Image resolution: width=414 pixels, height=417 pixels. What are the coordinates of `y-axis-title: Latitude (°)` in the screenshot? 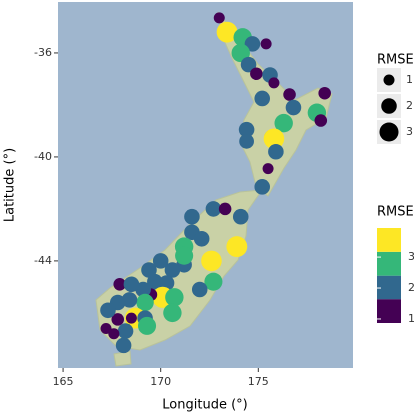 It's located at (10, 185).